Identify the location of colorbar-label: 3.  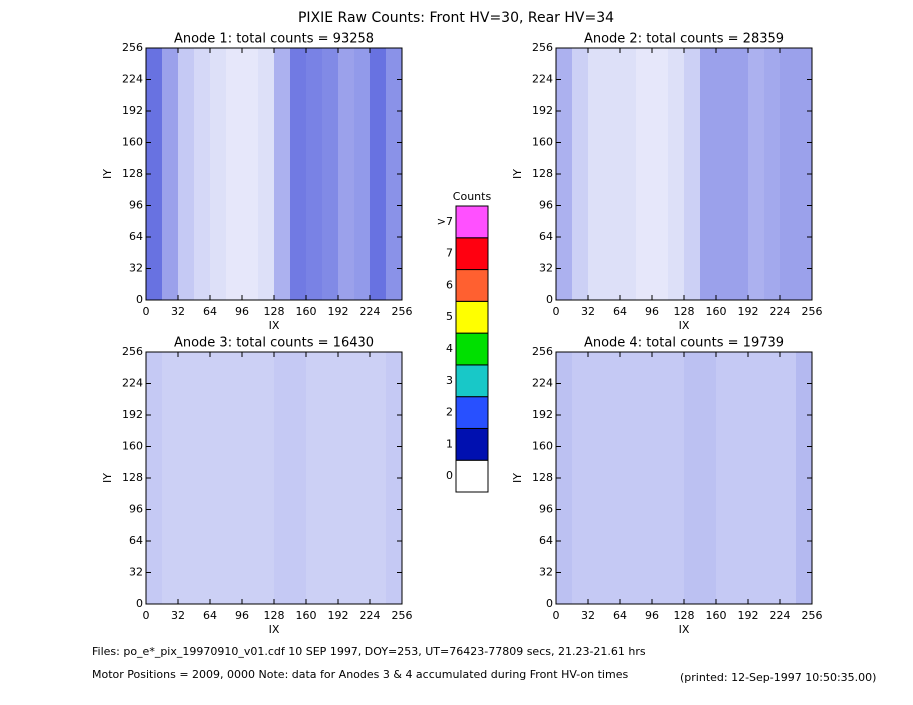
(449, 380).